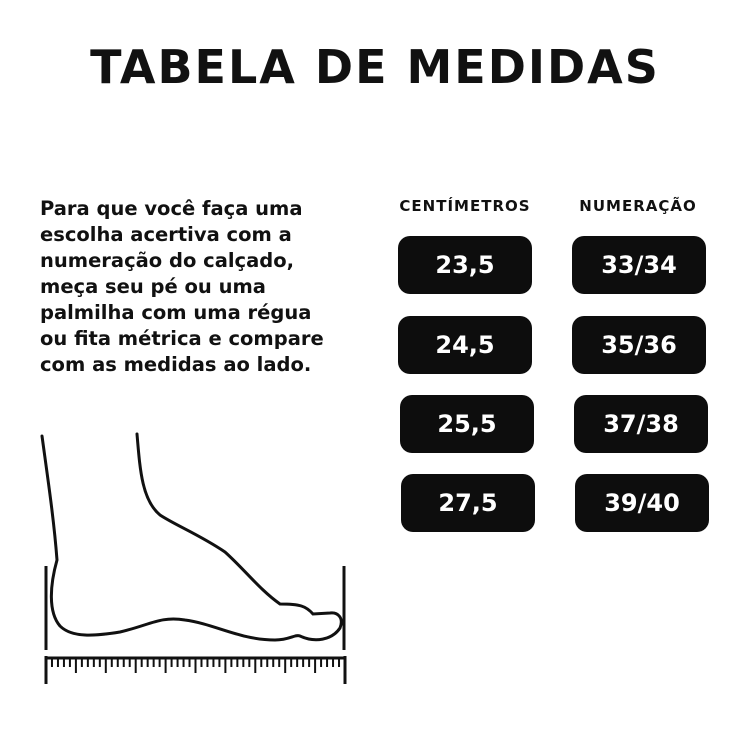 Image resolution: width=750 pixels, height=750 pixels. Describe the element at coordinates (153, 286) in the screenshot. I see `instructions-line: meça seu pé ou uma` at that location.